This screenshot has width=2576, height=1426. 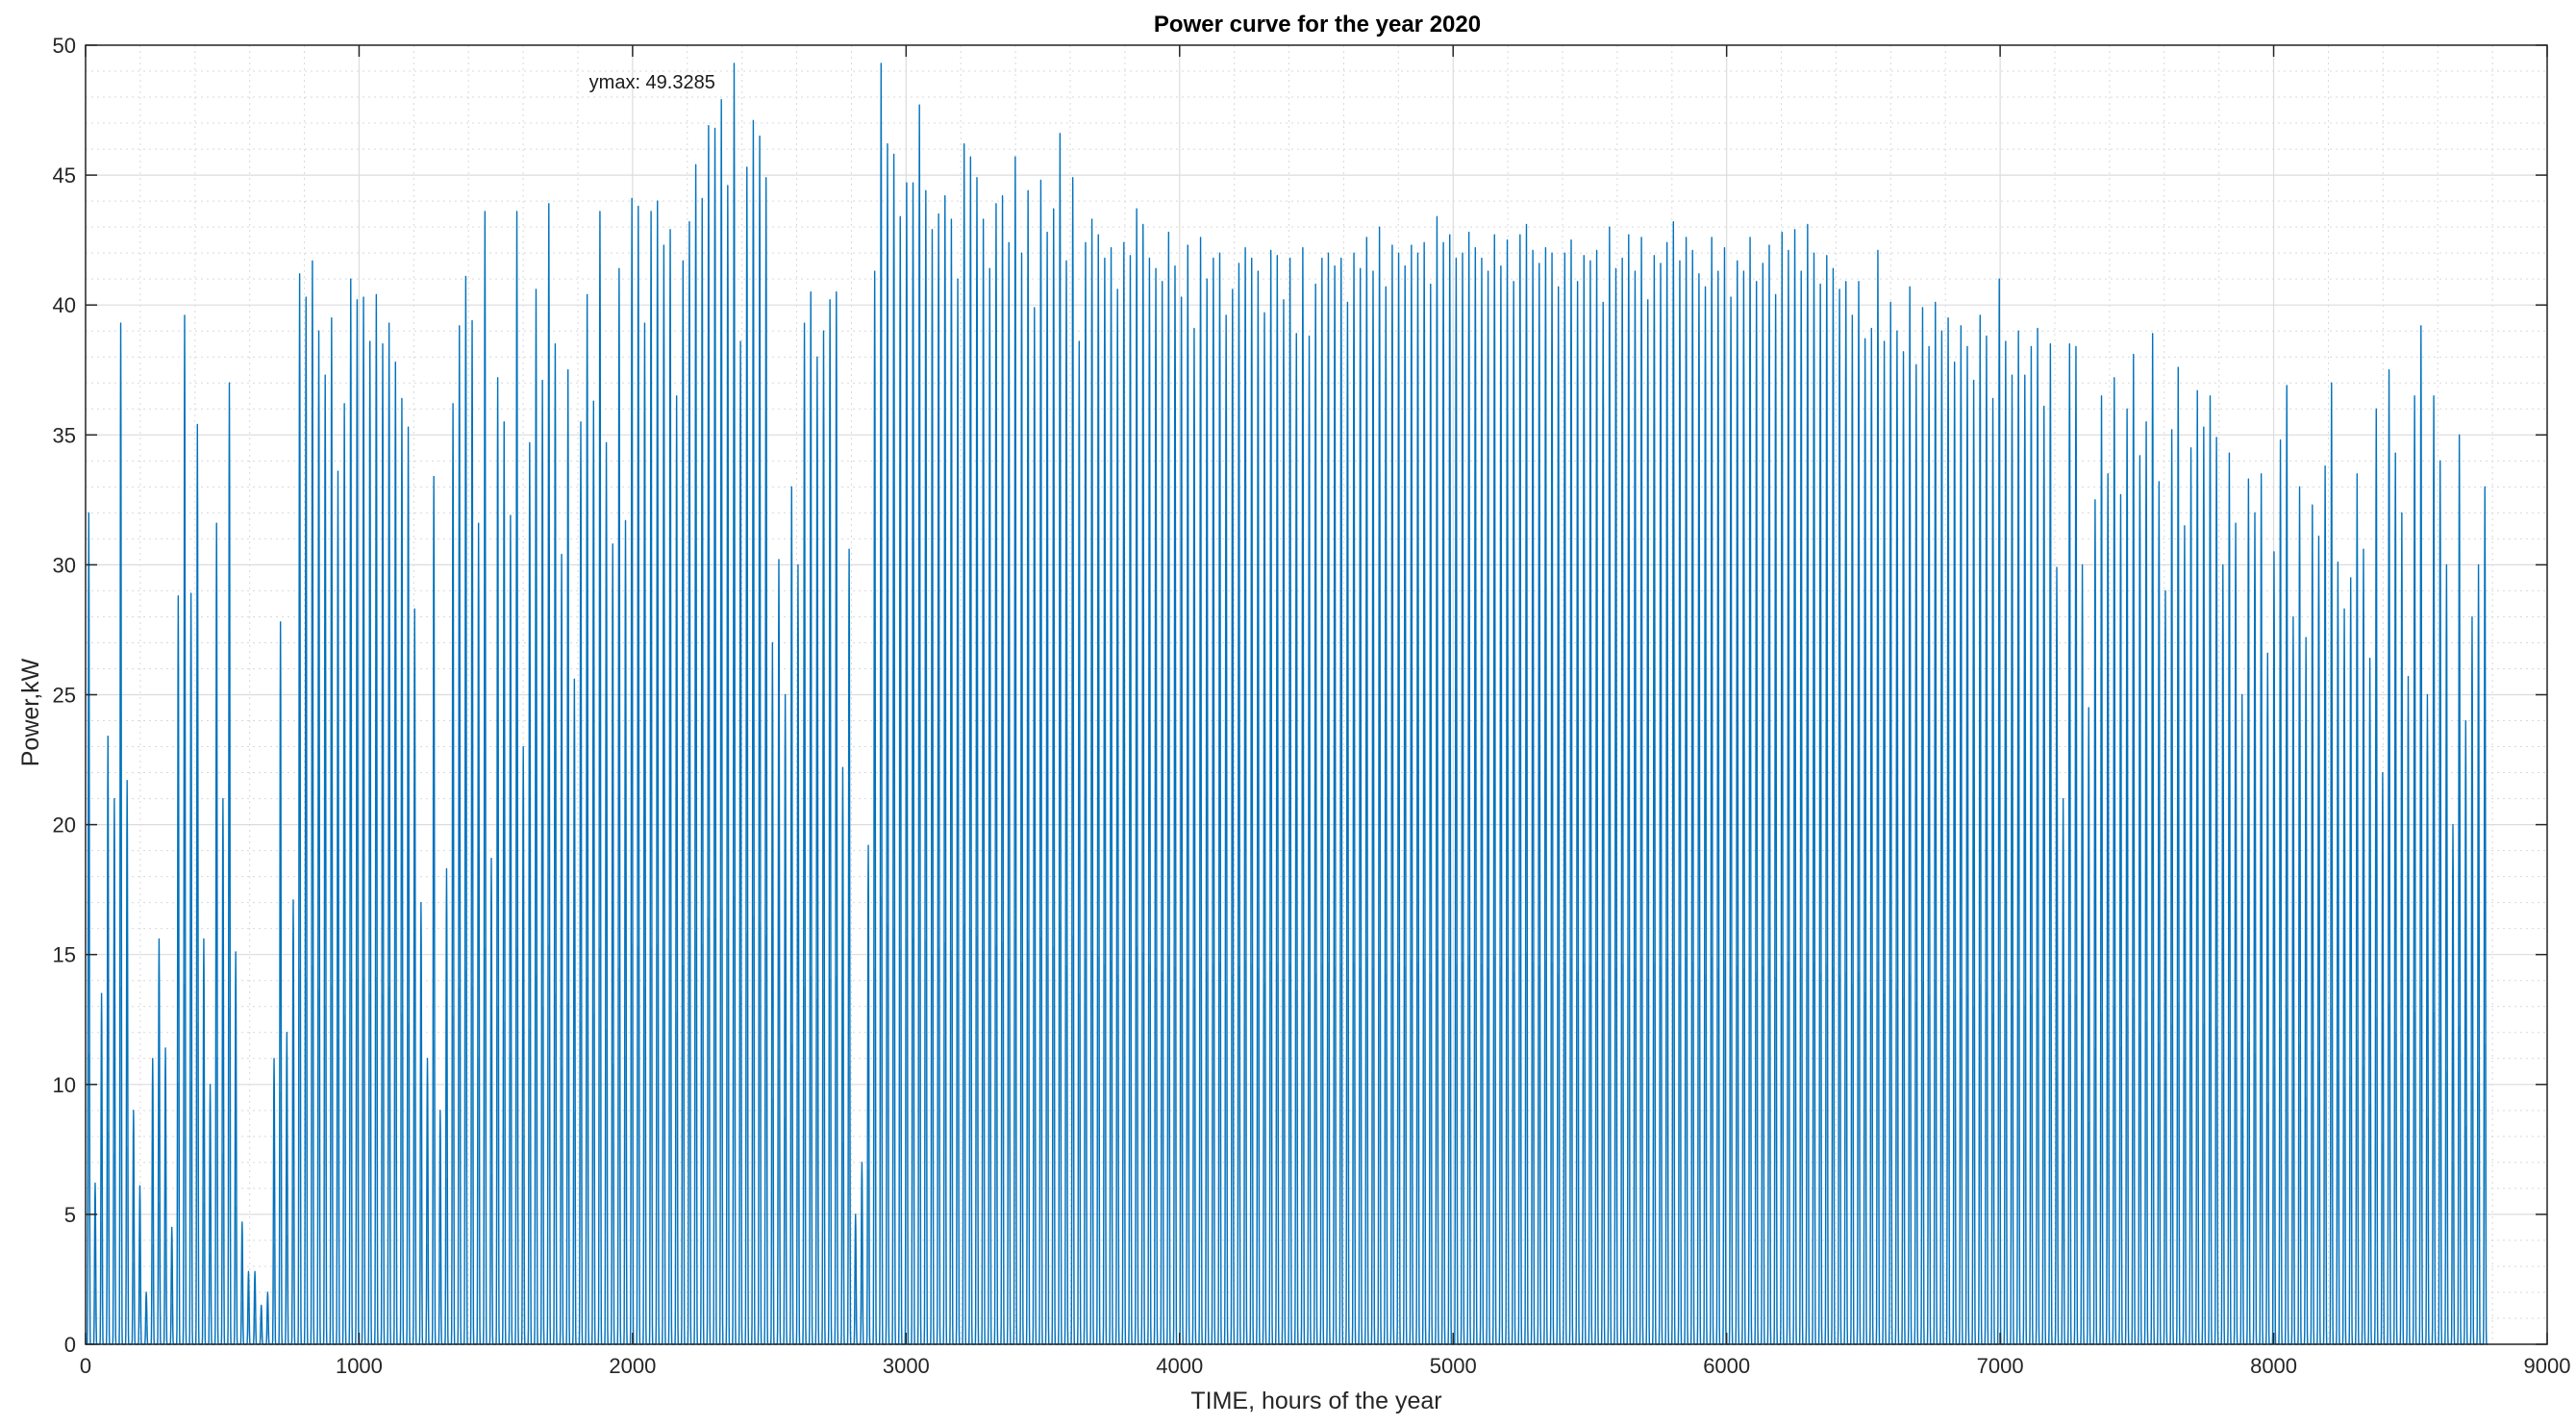 I want to click on x-tick-label: 5000, so click(x=1453, y=1366).